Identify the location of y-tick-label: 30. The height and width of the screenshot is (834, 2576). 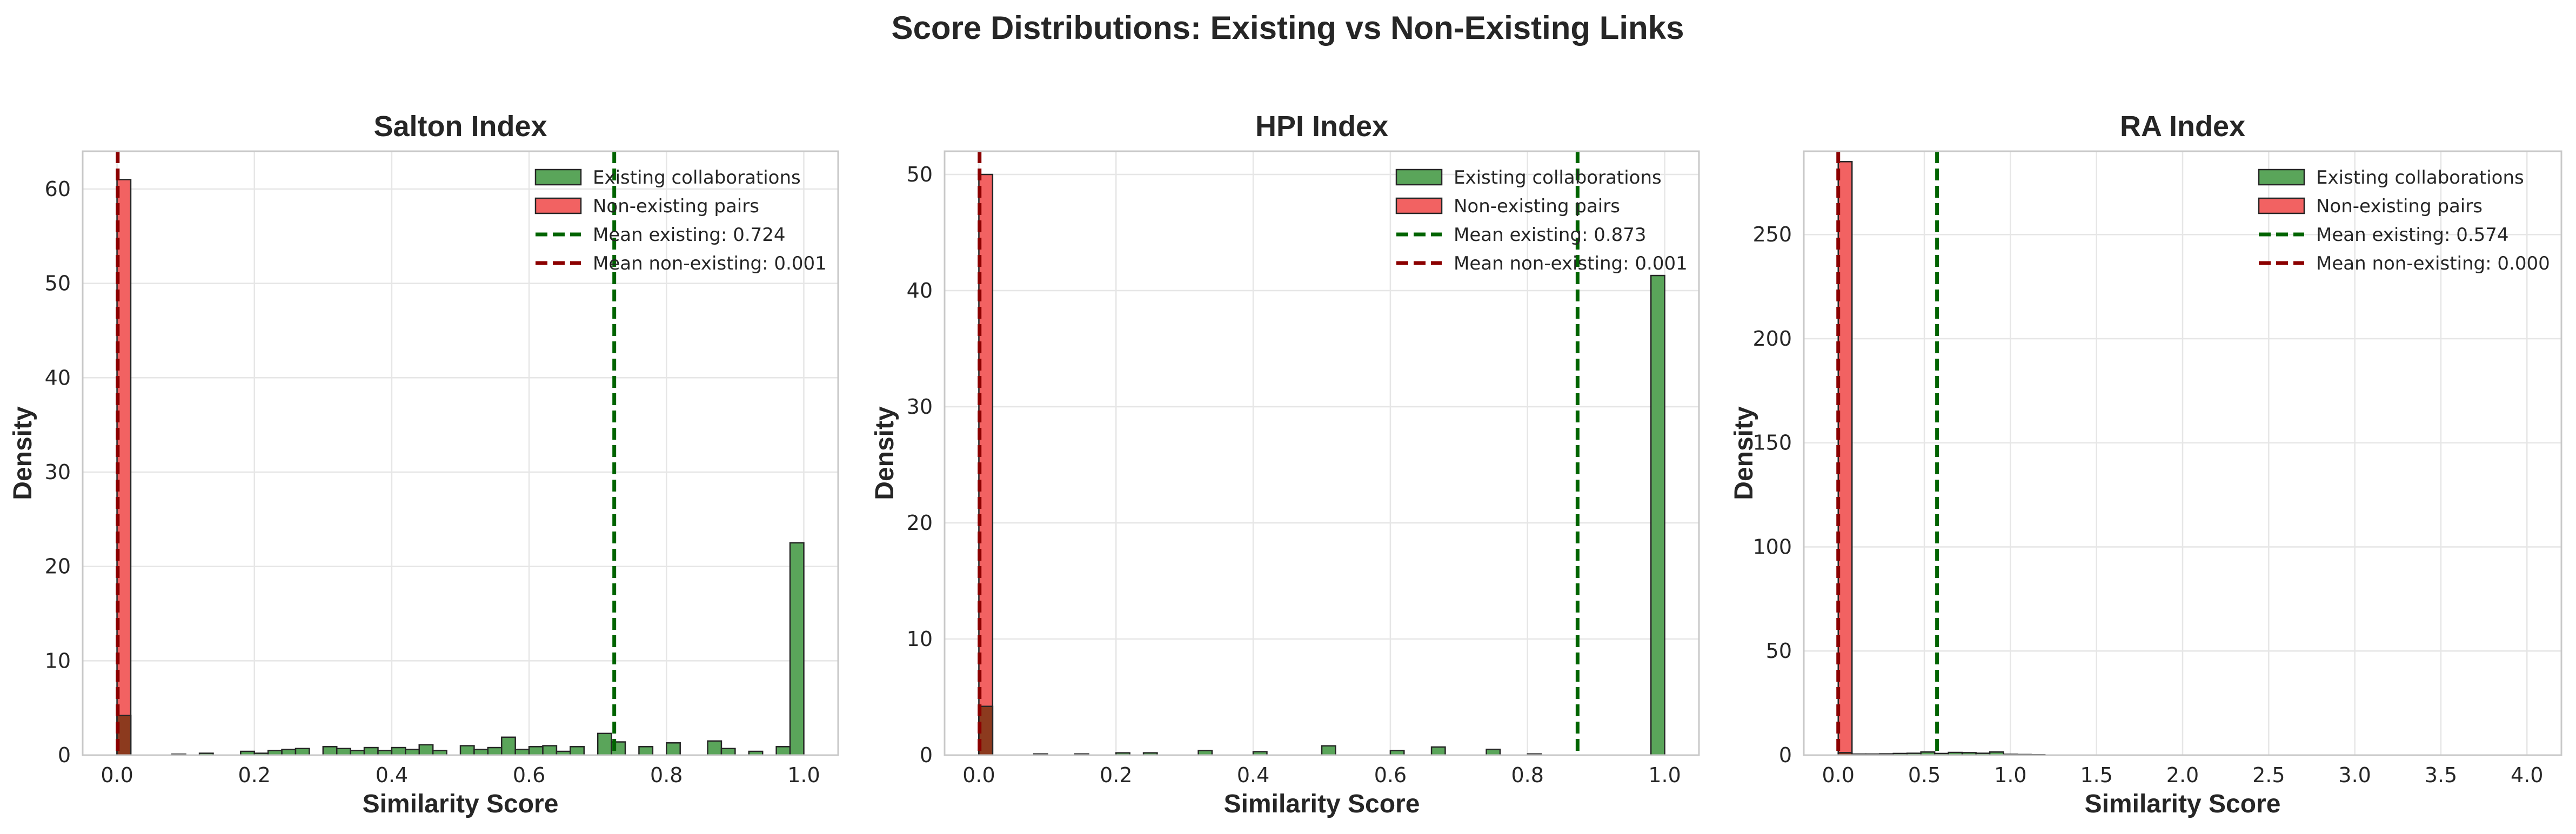
(920, 407).